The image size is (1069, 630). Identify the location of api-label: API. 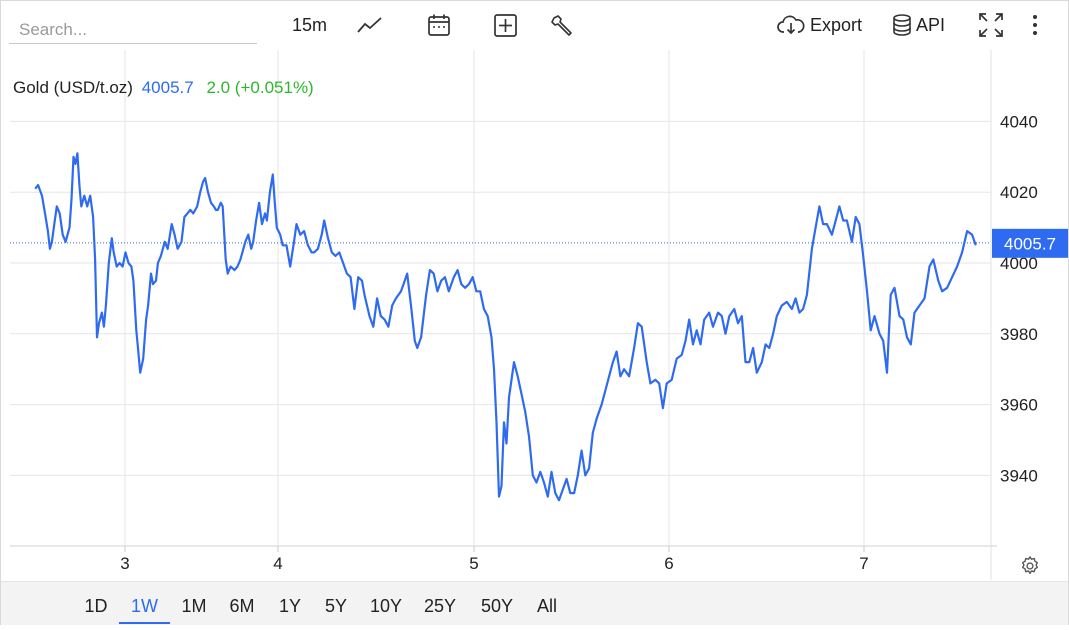
(931, 24).